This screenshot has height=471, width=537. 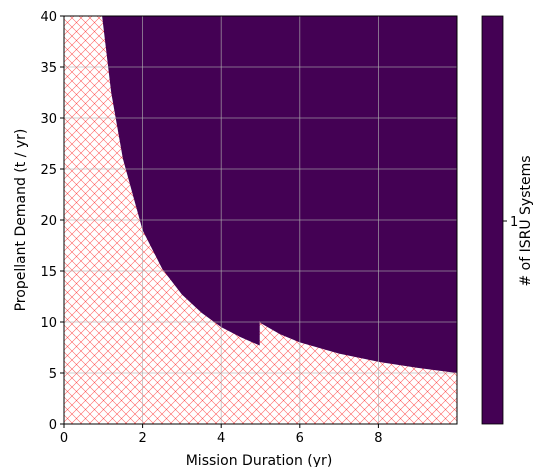 What do you see at coordinates (48, 68) in the screenshot?
I see `y-tick-label: 35` at bounding box center [48, 68].